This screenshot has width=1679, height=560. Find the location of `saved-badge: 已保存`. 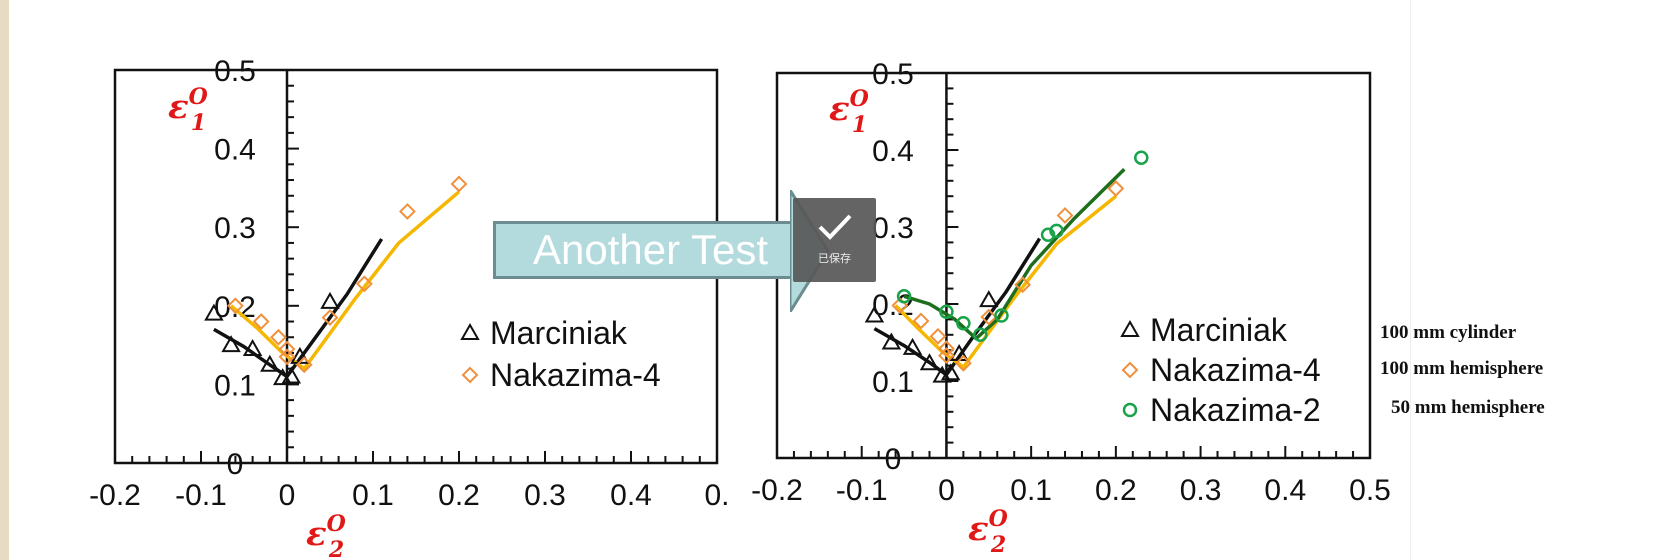

saved-badge: 已保存 is located at coordinates (834, 240).